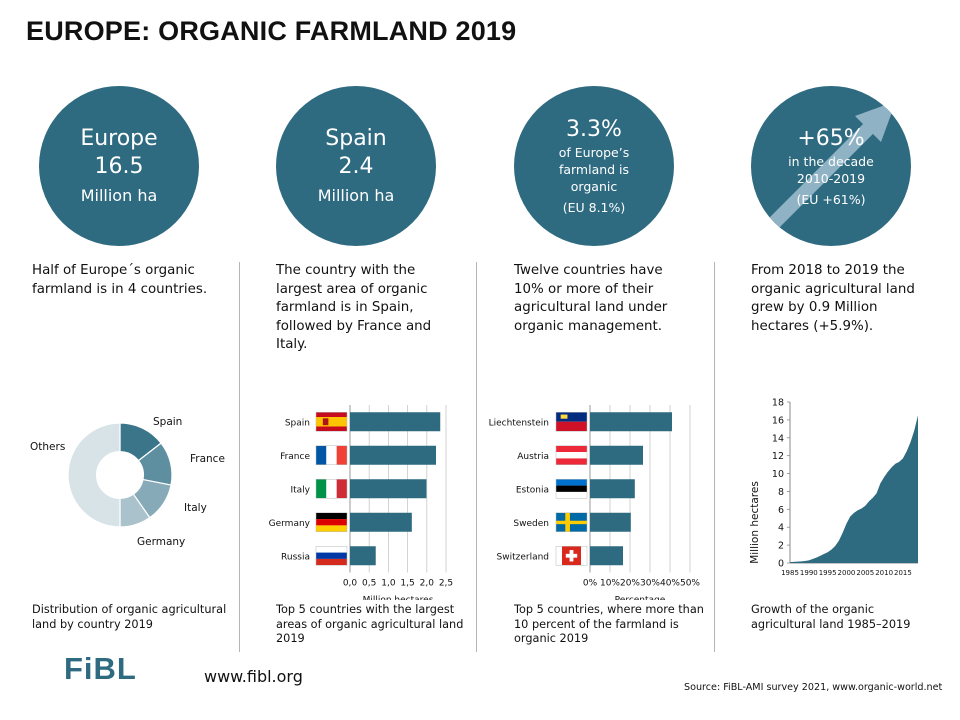 The height and width of the screenshot is (720, 960). Describe the element at coordinates (571, 522) in the screenshot. I see `sweden-flag-icon` at that location.